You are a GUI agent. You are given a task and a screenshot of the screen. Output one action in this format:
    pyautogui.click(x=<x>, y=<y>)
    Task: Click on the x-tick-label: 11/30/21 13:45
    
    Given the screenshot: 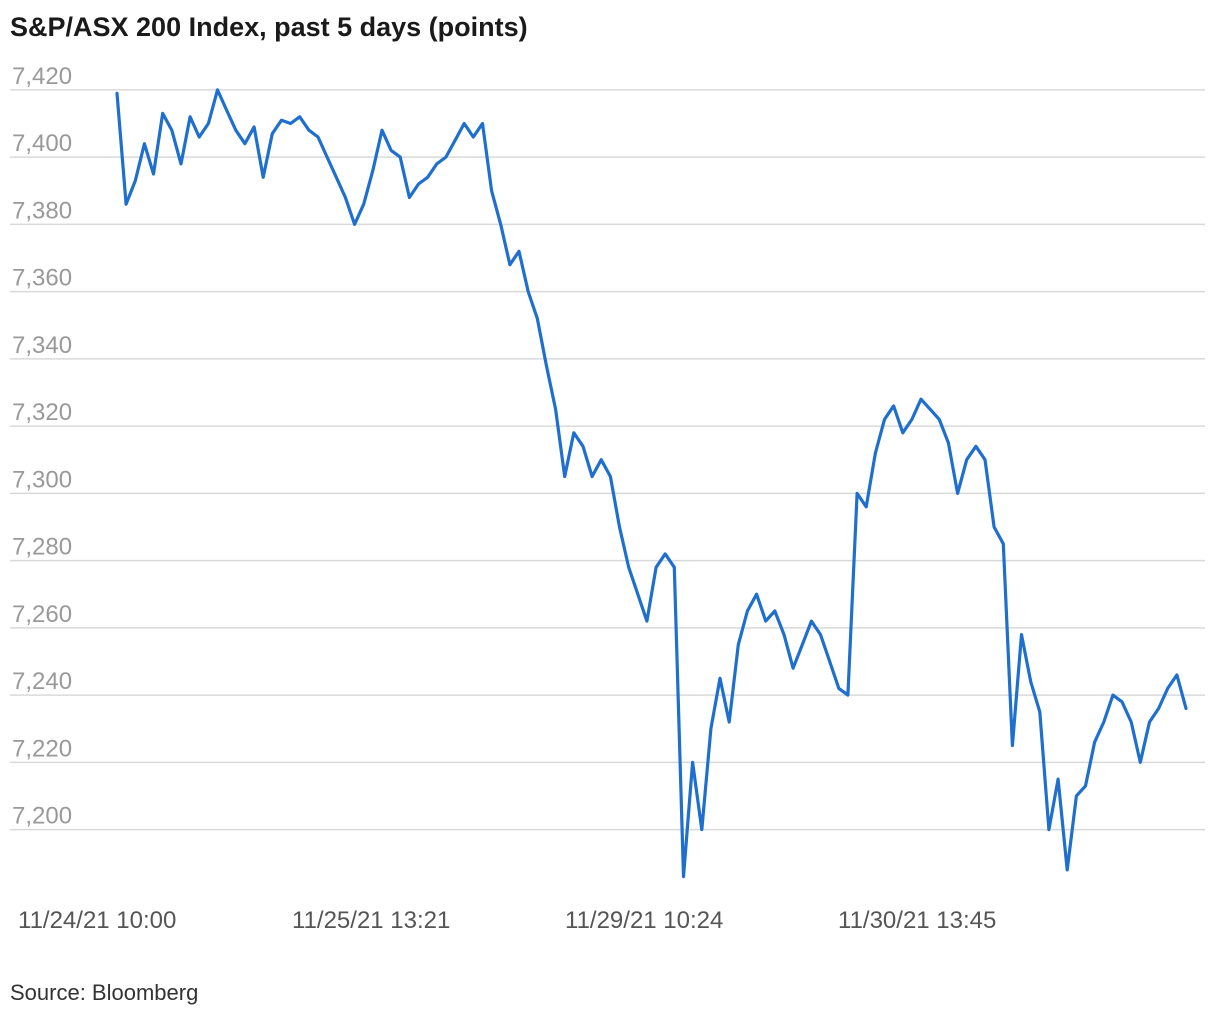 What is the action you would take?
    pyautogui.click(x=917, y=920)
    